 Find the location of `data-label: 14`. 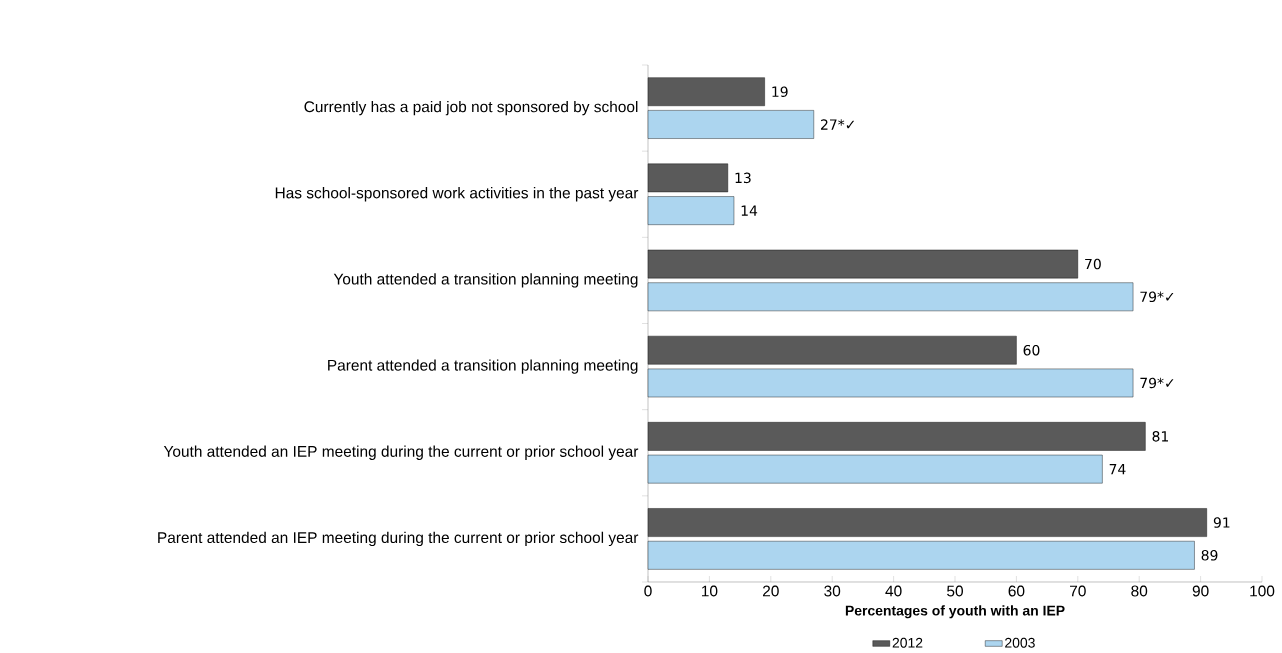

data-label: 14 is located at coordinates (749, 210).